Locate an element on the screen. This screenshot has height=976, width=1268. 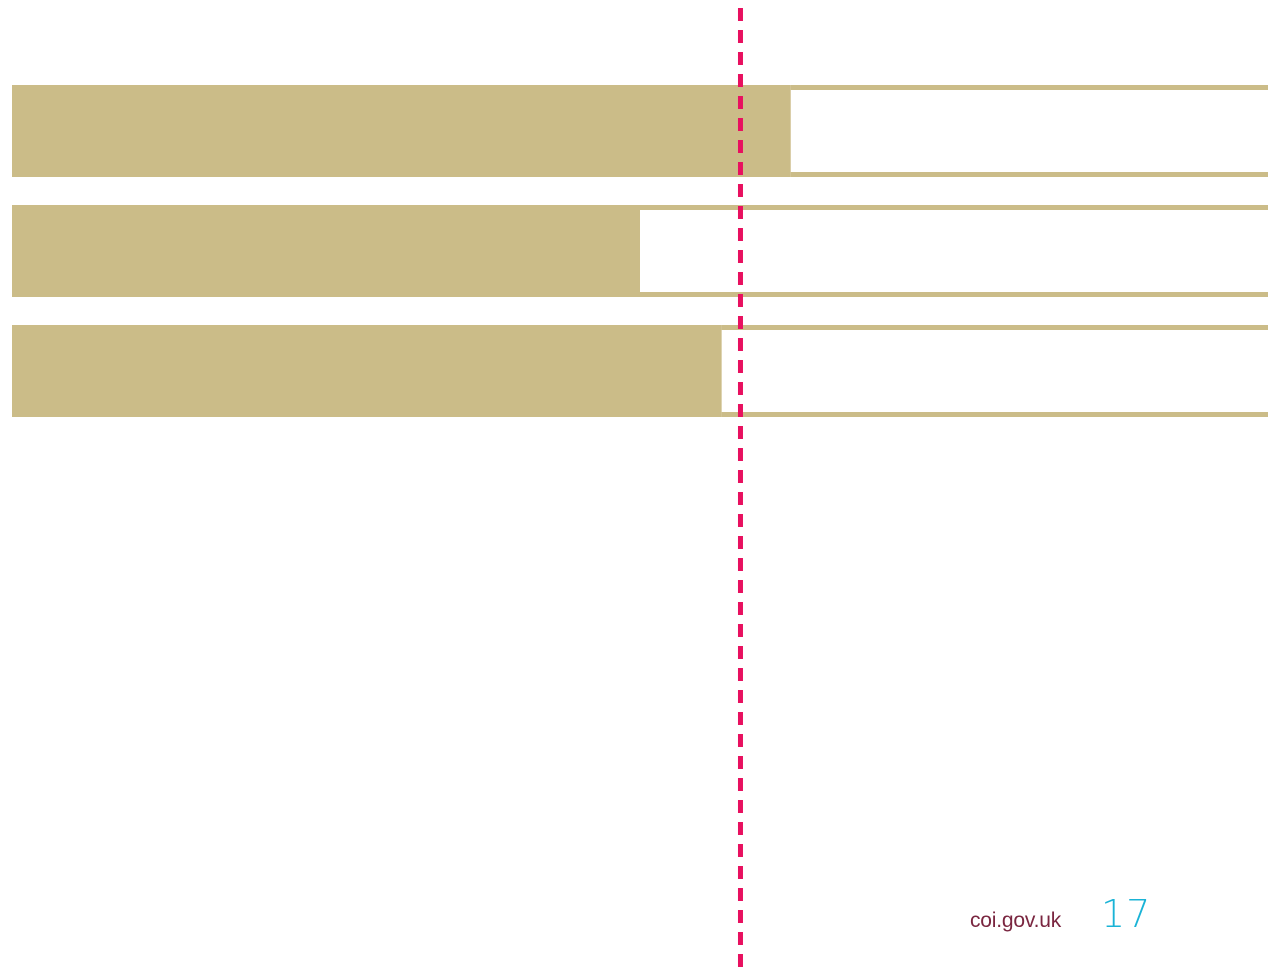
site-url: coi.gov.uk is located at coordinates (1015, 920).